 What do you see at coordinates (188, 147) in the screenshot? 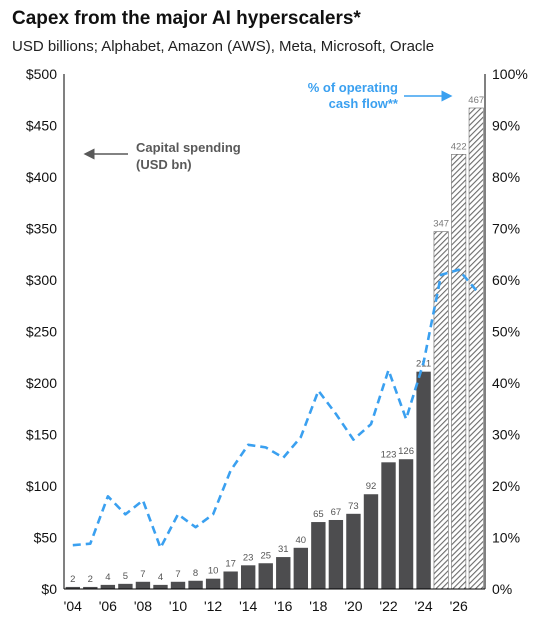
I see `capital-spending-label-line1: Capital spending` at bounding box center [188, 147].